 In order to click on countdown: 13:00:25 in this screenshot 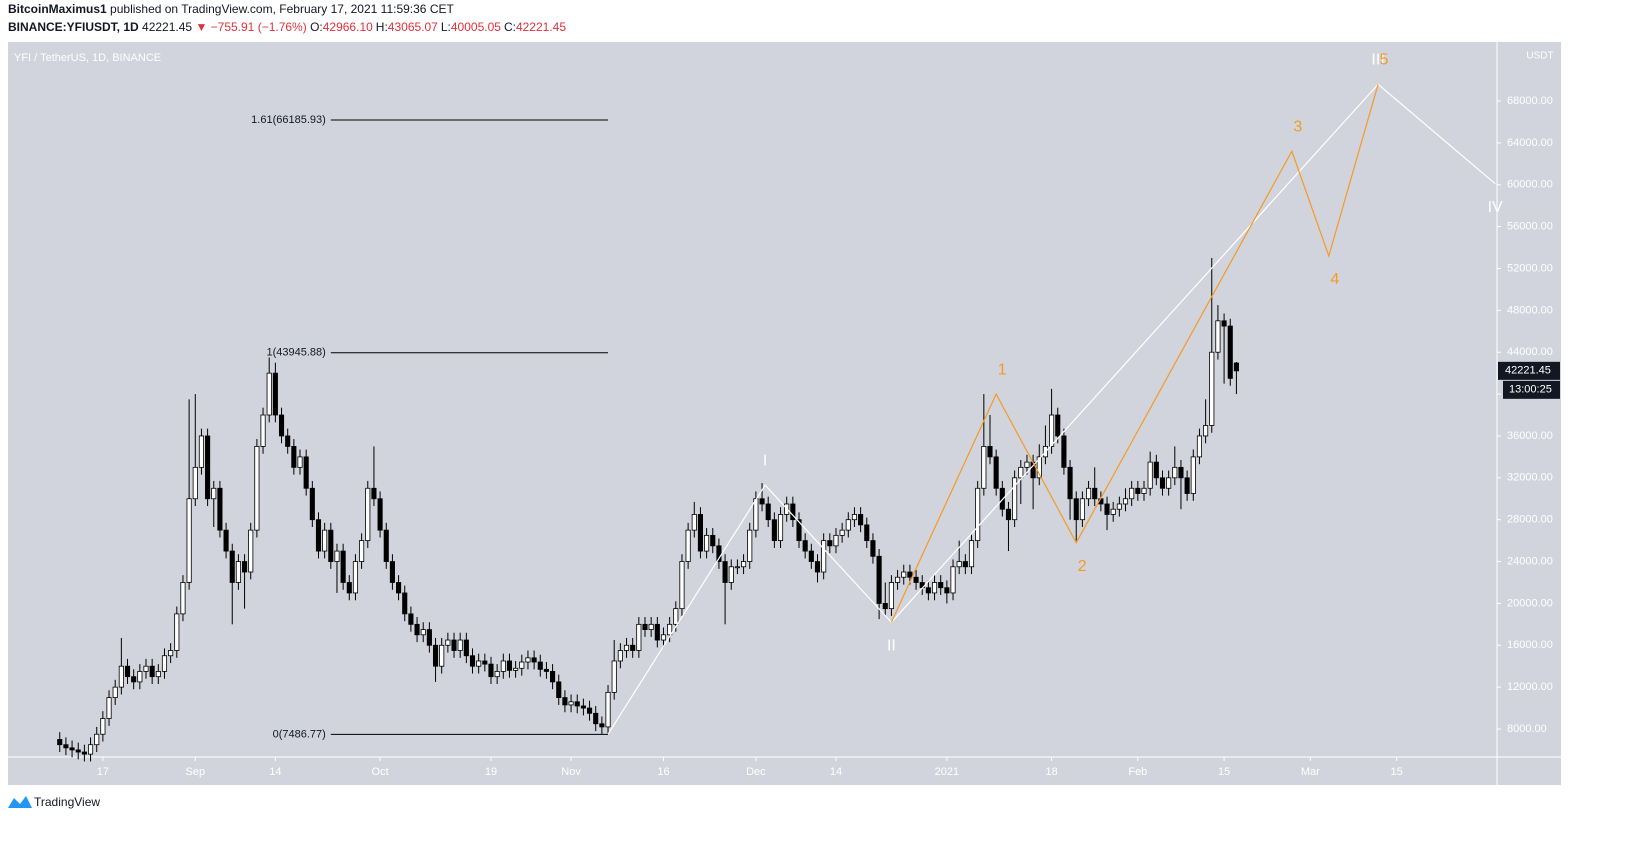, I will do `click(1530, 390)`.